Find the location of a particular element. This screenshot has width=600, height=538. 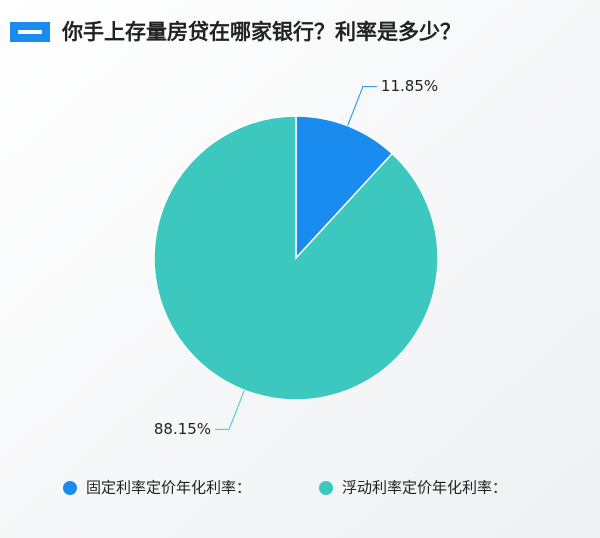

chart-title: 你手上存量房贷在哪家银行？利率是多少？ is located at coordinates (261, 32).